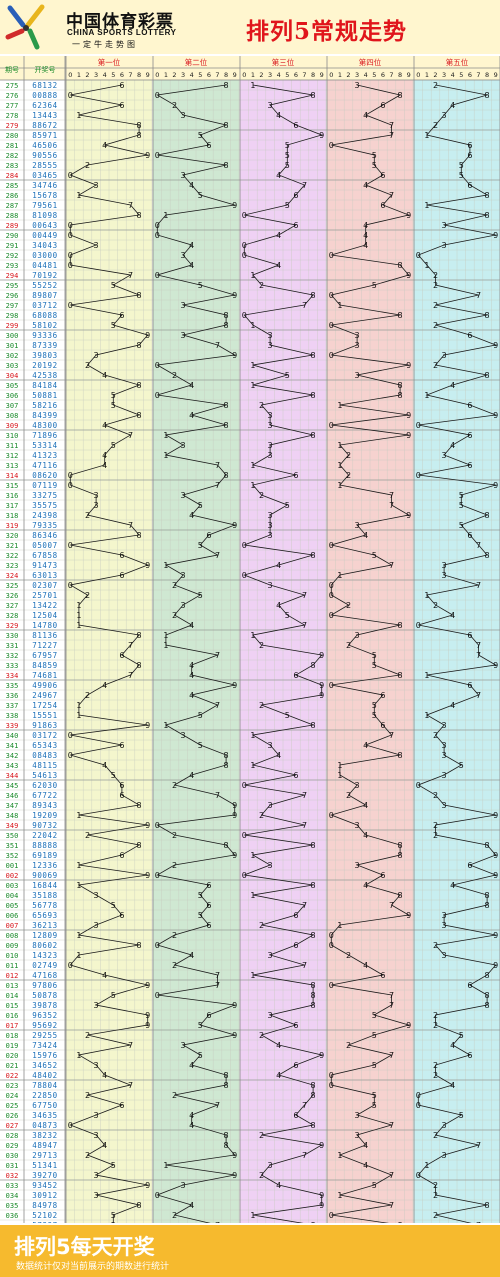  Describe the element at coordinates (45, 365) in the screenshot. I see `draw-number-cell: 20192` at that location.